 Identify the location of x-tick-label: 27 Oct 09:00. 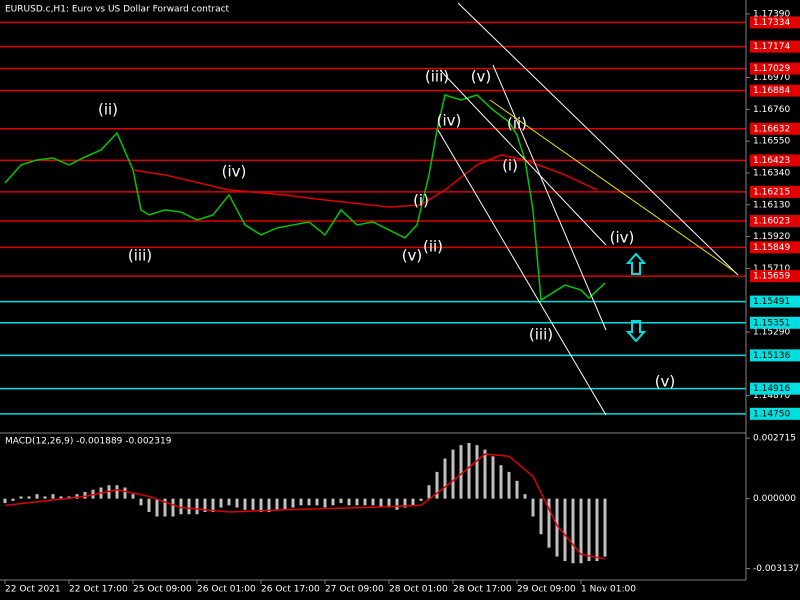
(354, 590).